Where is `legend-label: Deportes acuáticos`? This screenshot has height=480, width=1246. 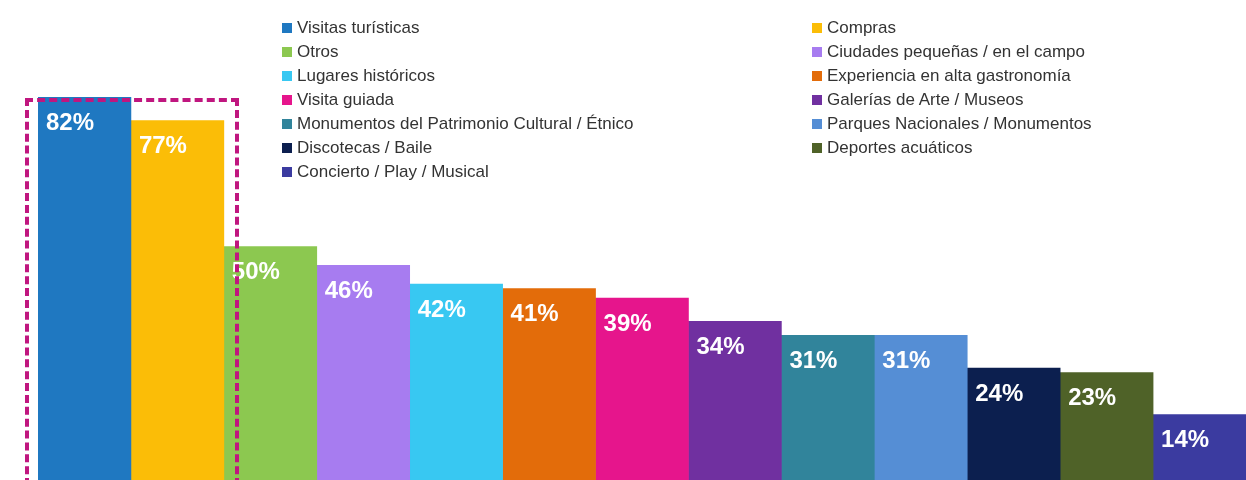
legend-label: Deportes acuáticos is located at coordinates (900, 148).